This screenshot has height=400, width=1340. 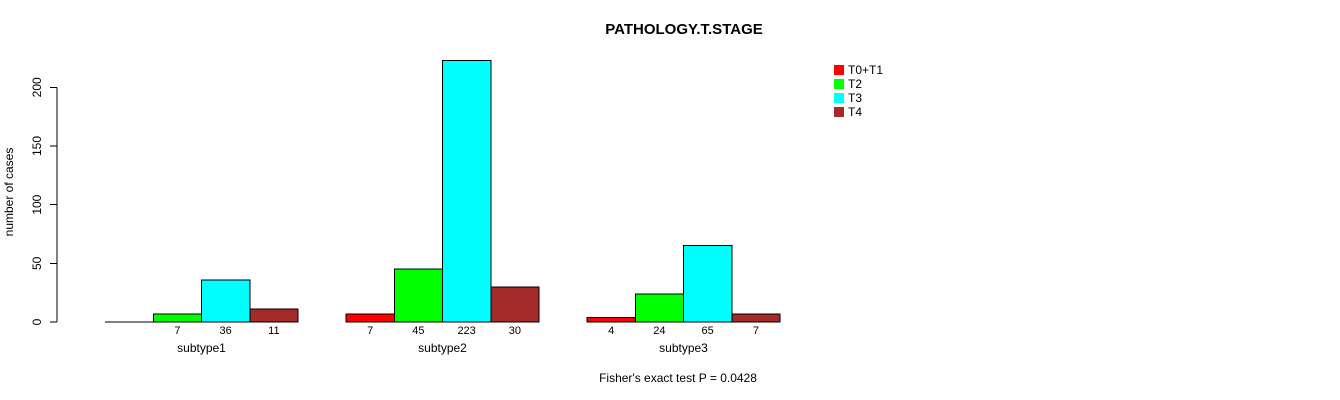 What do you see at coordinates (9, 192) in the screenshot?
I see `y-axis-label: number of cases` at bounding box center [9, 192].